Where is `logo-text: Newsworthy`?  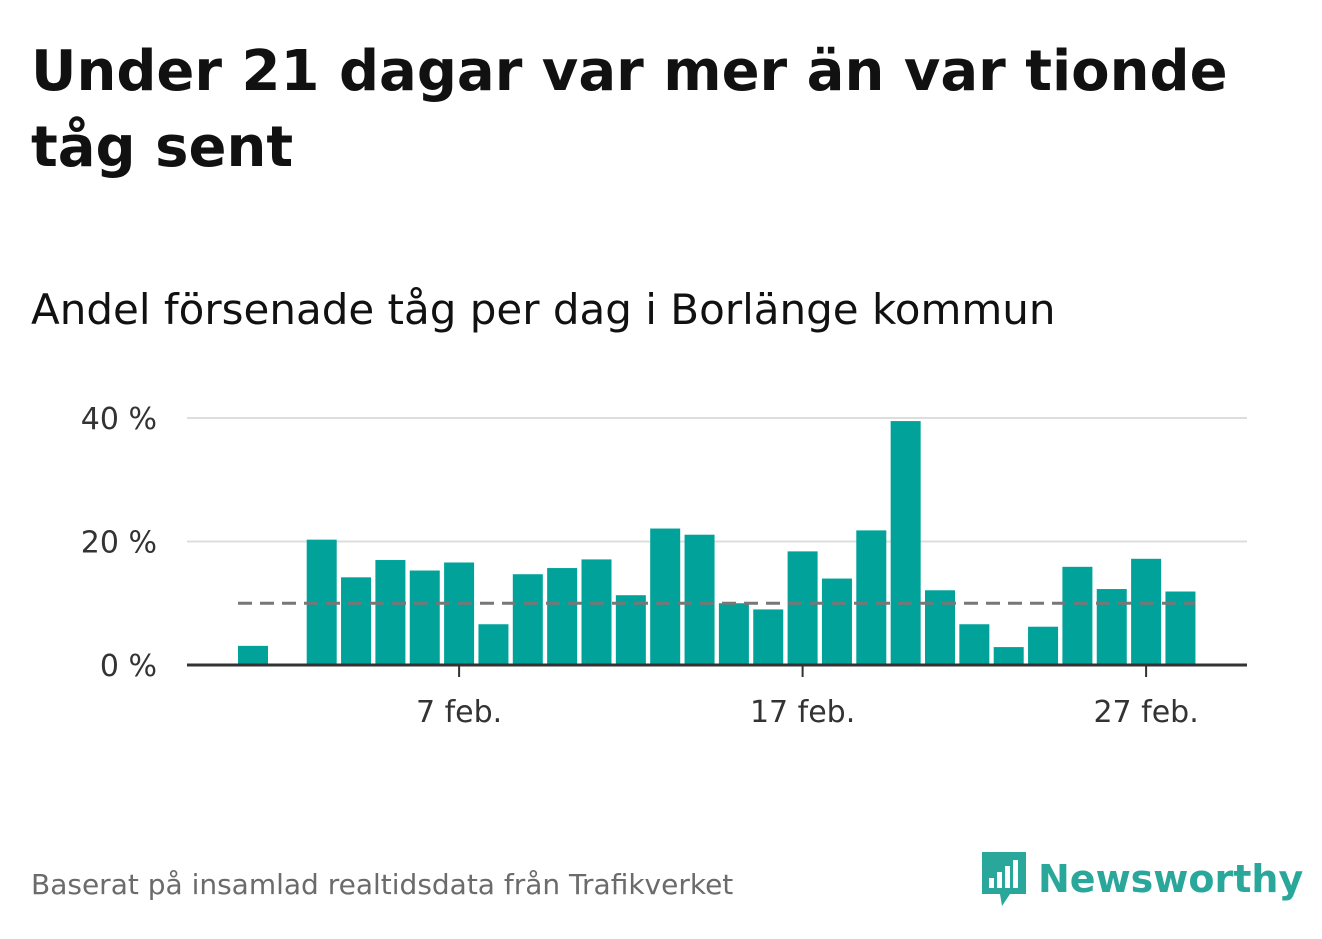
logo-text: Newsworthy is located at coordinates (1171, 879).